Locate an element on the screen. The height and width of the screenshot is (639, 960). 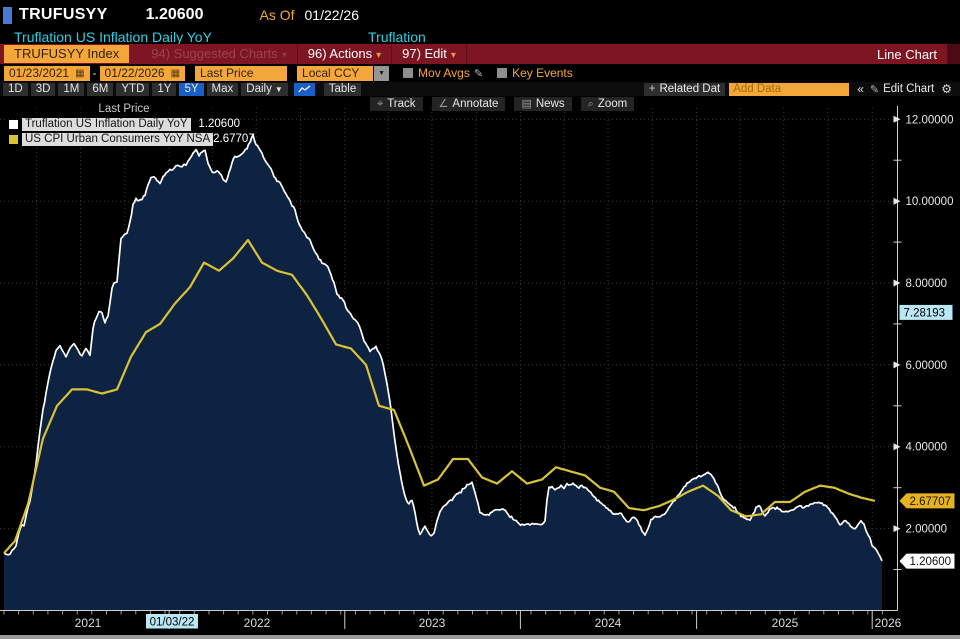
chart-type-button is located at coordinates (304, 89).